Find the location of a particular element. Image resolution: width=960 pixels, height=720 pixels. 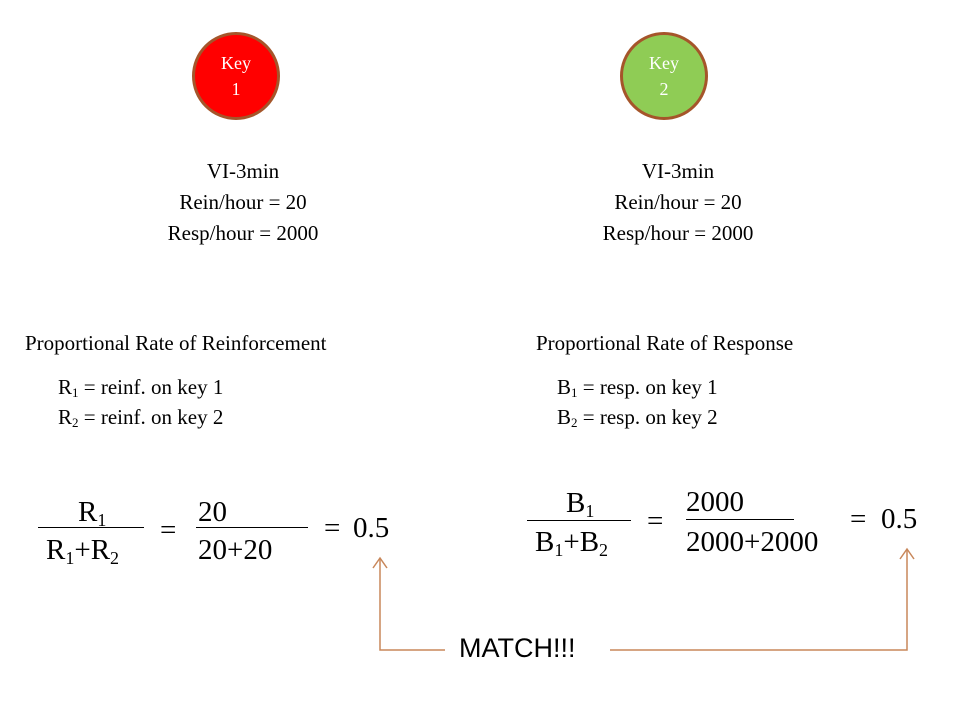

key-1-schedule: VI-3min Rein/hour = 20 Resp/hour = 2000 is located at coordinates (243, 202).